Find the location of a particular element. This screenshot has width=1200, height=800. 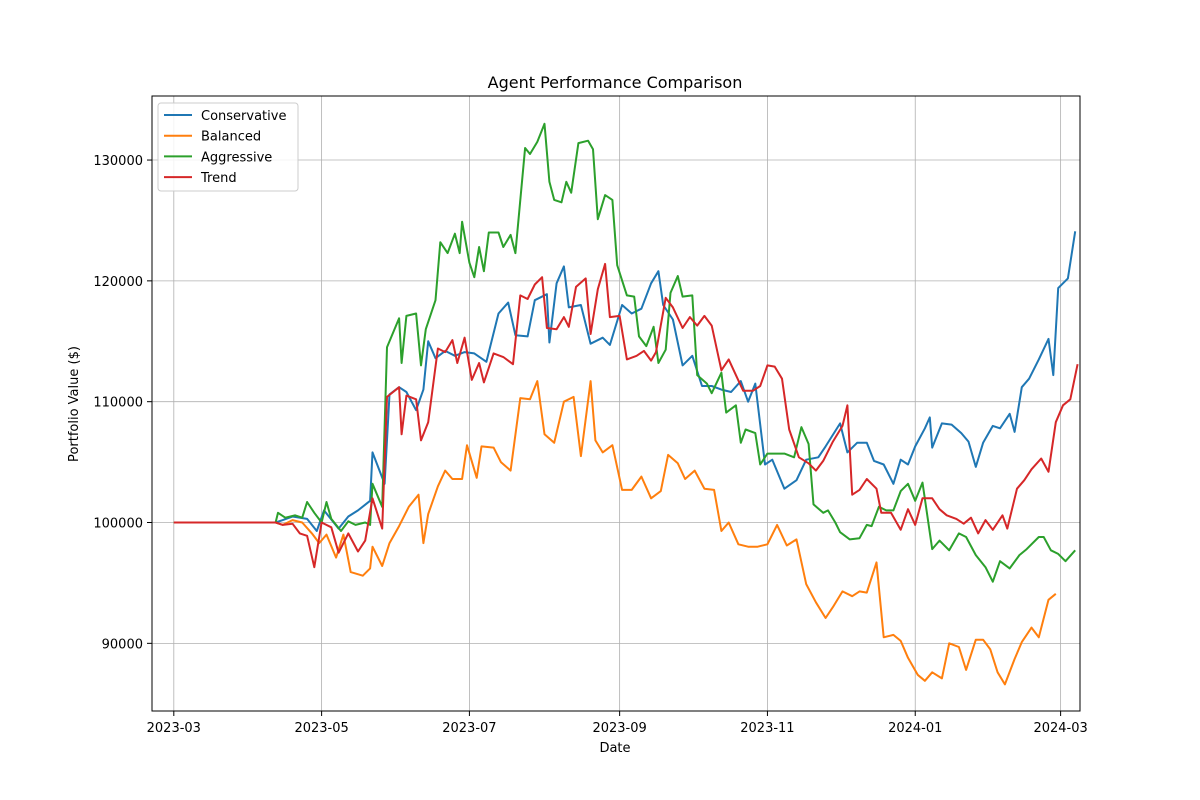

x-tick-label: 2024-03 is located at coordinates (1060, 728).